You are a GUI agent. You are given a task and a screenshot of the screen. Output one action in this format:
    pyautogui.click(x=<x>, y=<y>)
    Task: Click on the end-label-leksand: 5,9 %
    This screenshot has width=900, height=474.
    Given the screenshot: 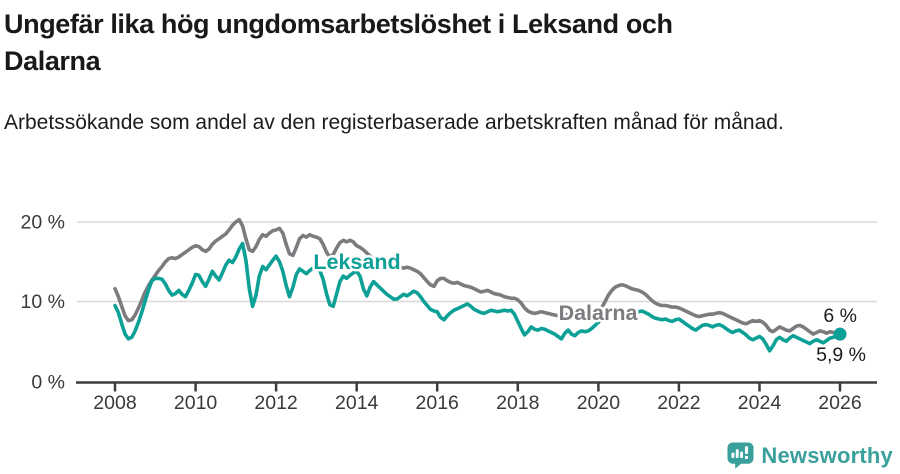 What is the action you would take?
    pyautogui.click(x=841, y=355)
    